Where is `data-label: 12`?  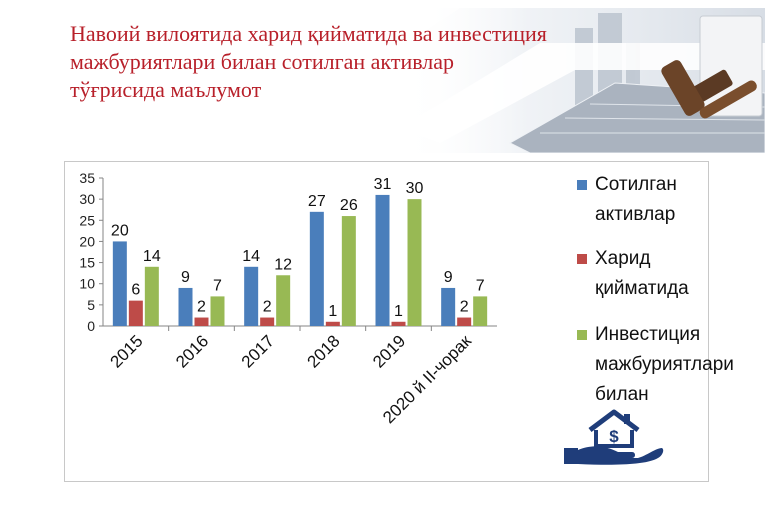
data-label: 12 is located at coordinates (283, 264).